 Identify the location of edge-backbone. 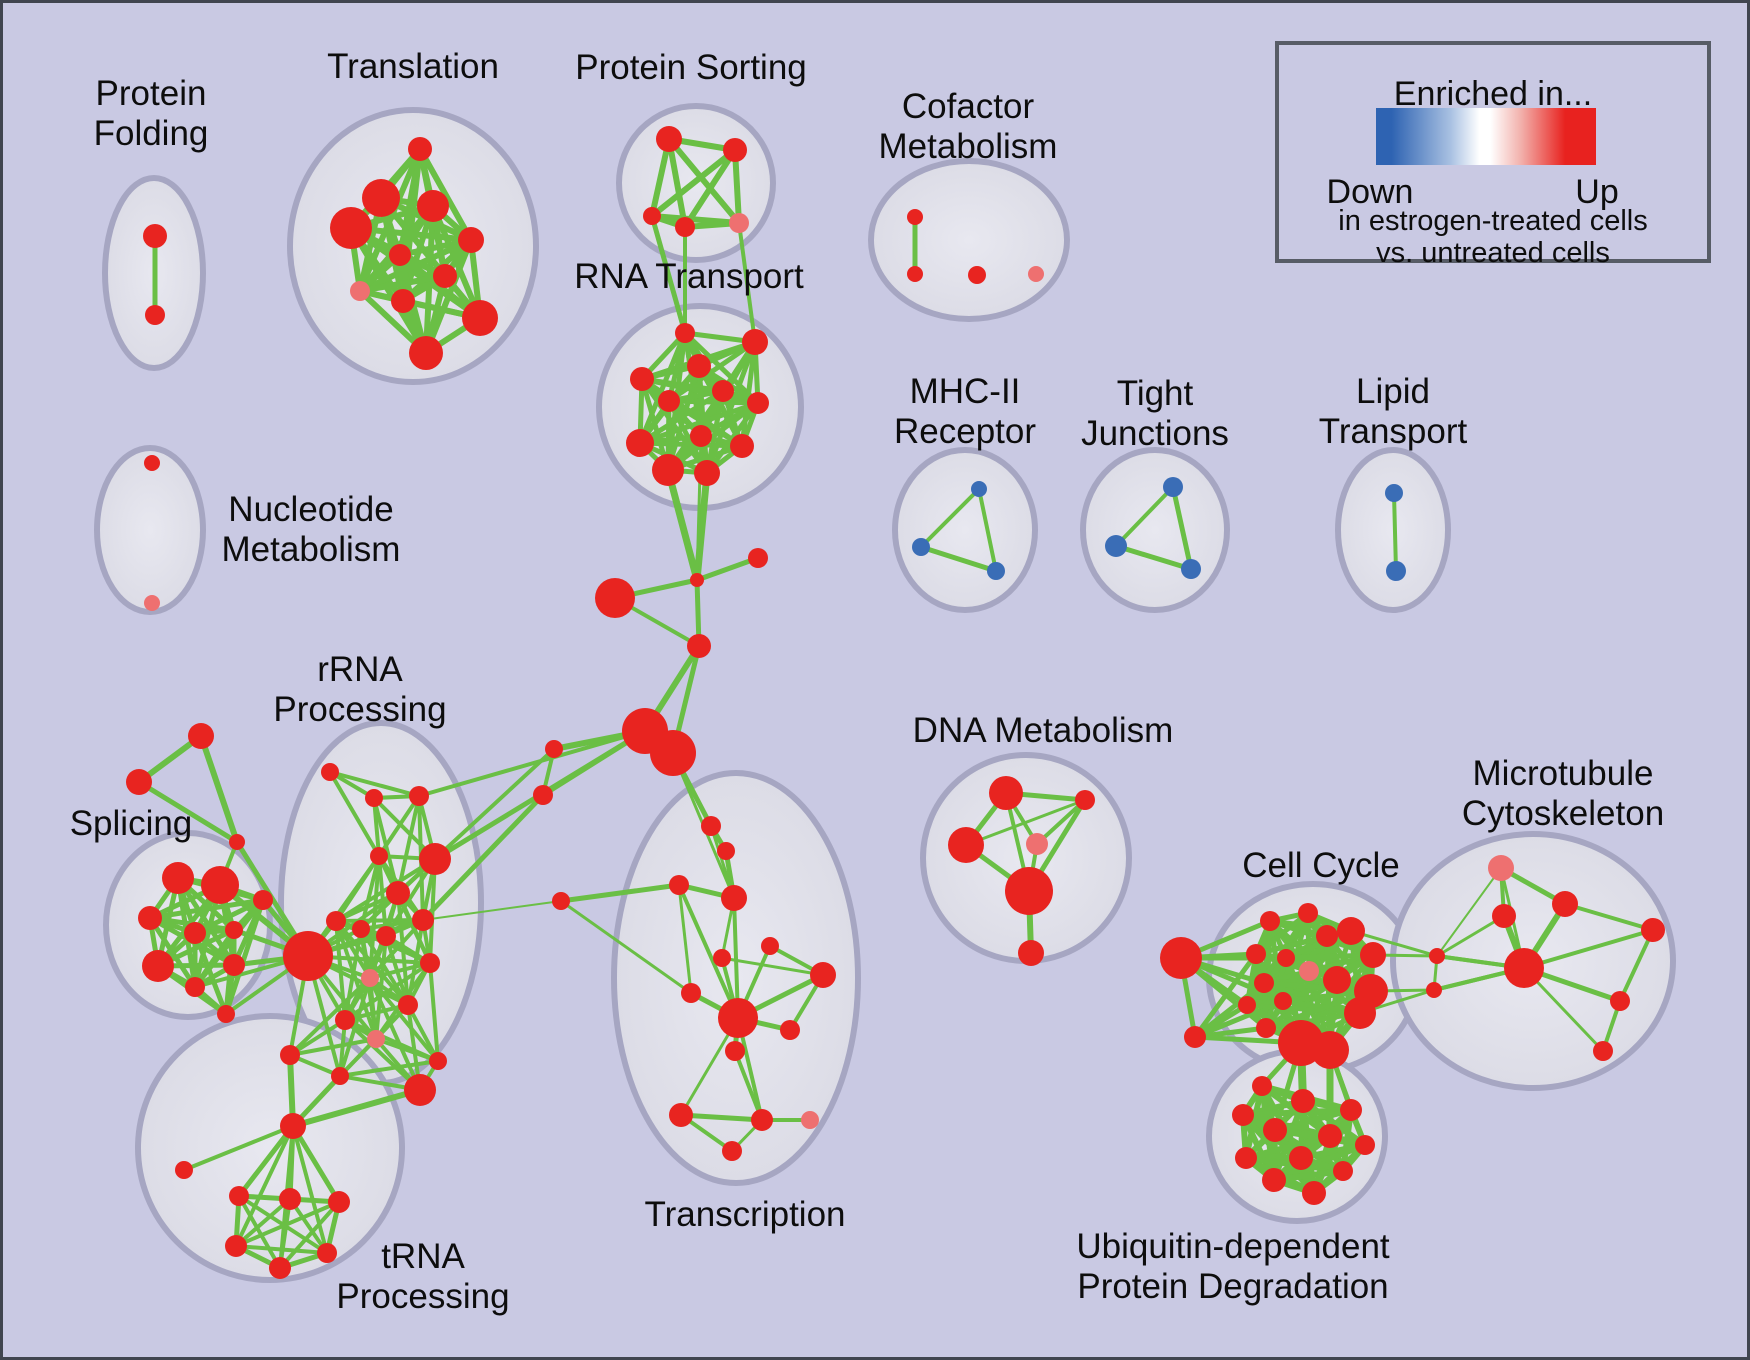
(727, 569).